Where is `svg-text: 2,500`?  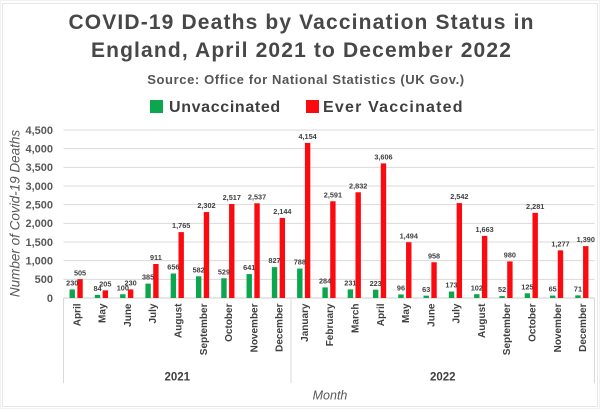 svg-text: 2,500 is located at coordinates (39, 206).